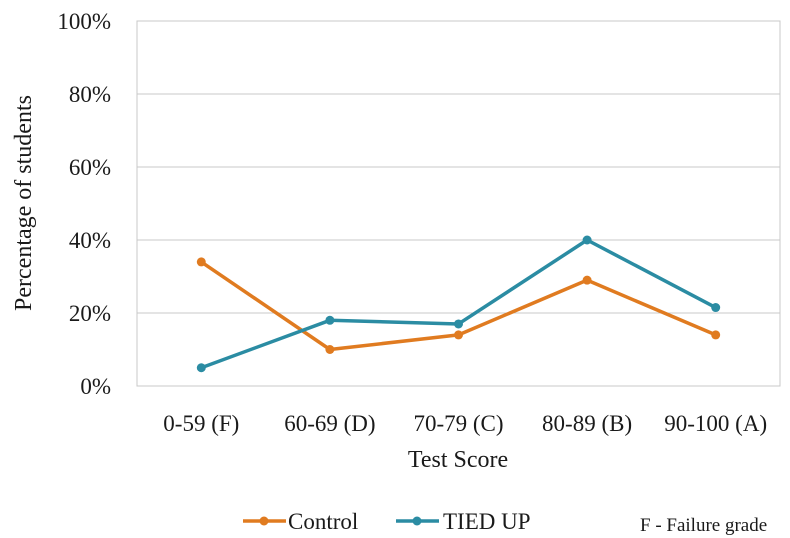  Describe the element at coordinates (95, 386) in the screenshot. I see `y-tick-label: 0%` at that location.